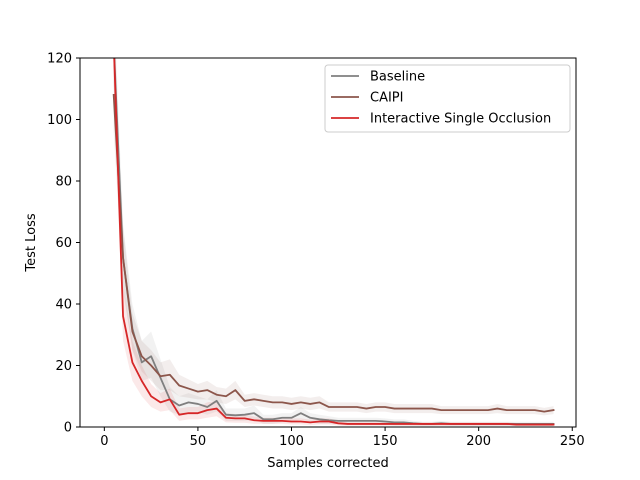 The width and height of the screenshot is (640, 480). What do you see at coordinates (386, 98) in the screenshot?
I see `legend-label-caipi: CAIPI` at bounding box center [386, 98].